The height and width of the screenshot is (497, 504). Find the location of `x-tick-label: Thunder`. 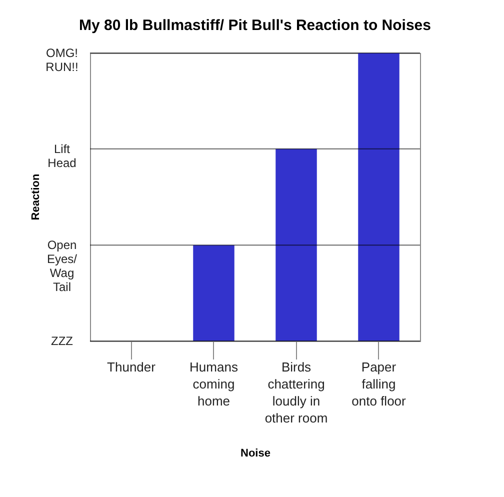

x-tick-label: Thunder is located at coordinates (131, 367).